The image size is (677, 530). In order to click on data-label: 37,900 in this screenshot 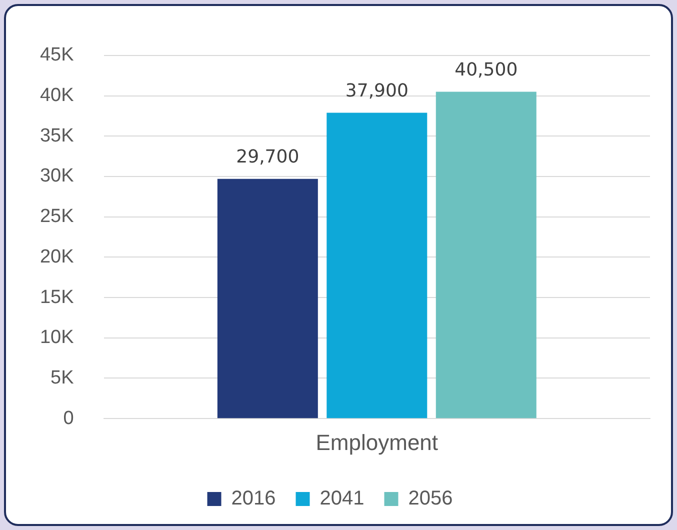, I will do `click(376, 91)`.